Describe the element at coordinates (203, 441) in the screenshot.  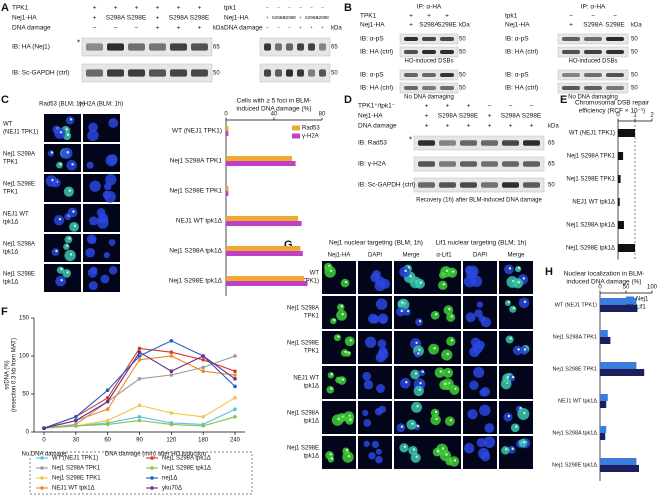
I see `x-tick-label: 180` at that location.